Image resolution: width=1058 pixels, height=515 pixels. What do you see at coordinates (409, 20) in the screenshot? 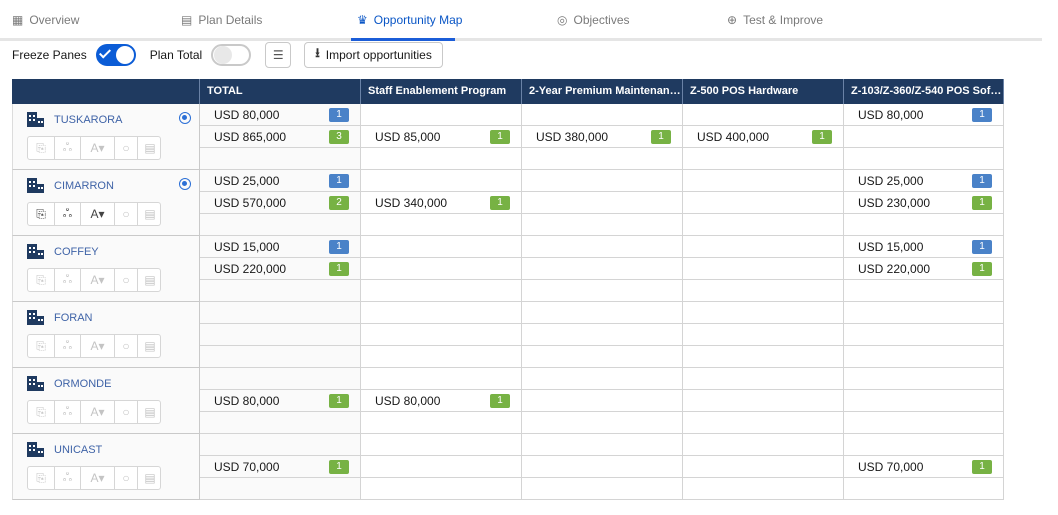
I see `tab-opportunity-map: ♛ Opportunity Map` at bounding box center [409, 20].